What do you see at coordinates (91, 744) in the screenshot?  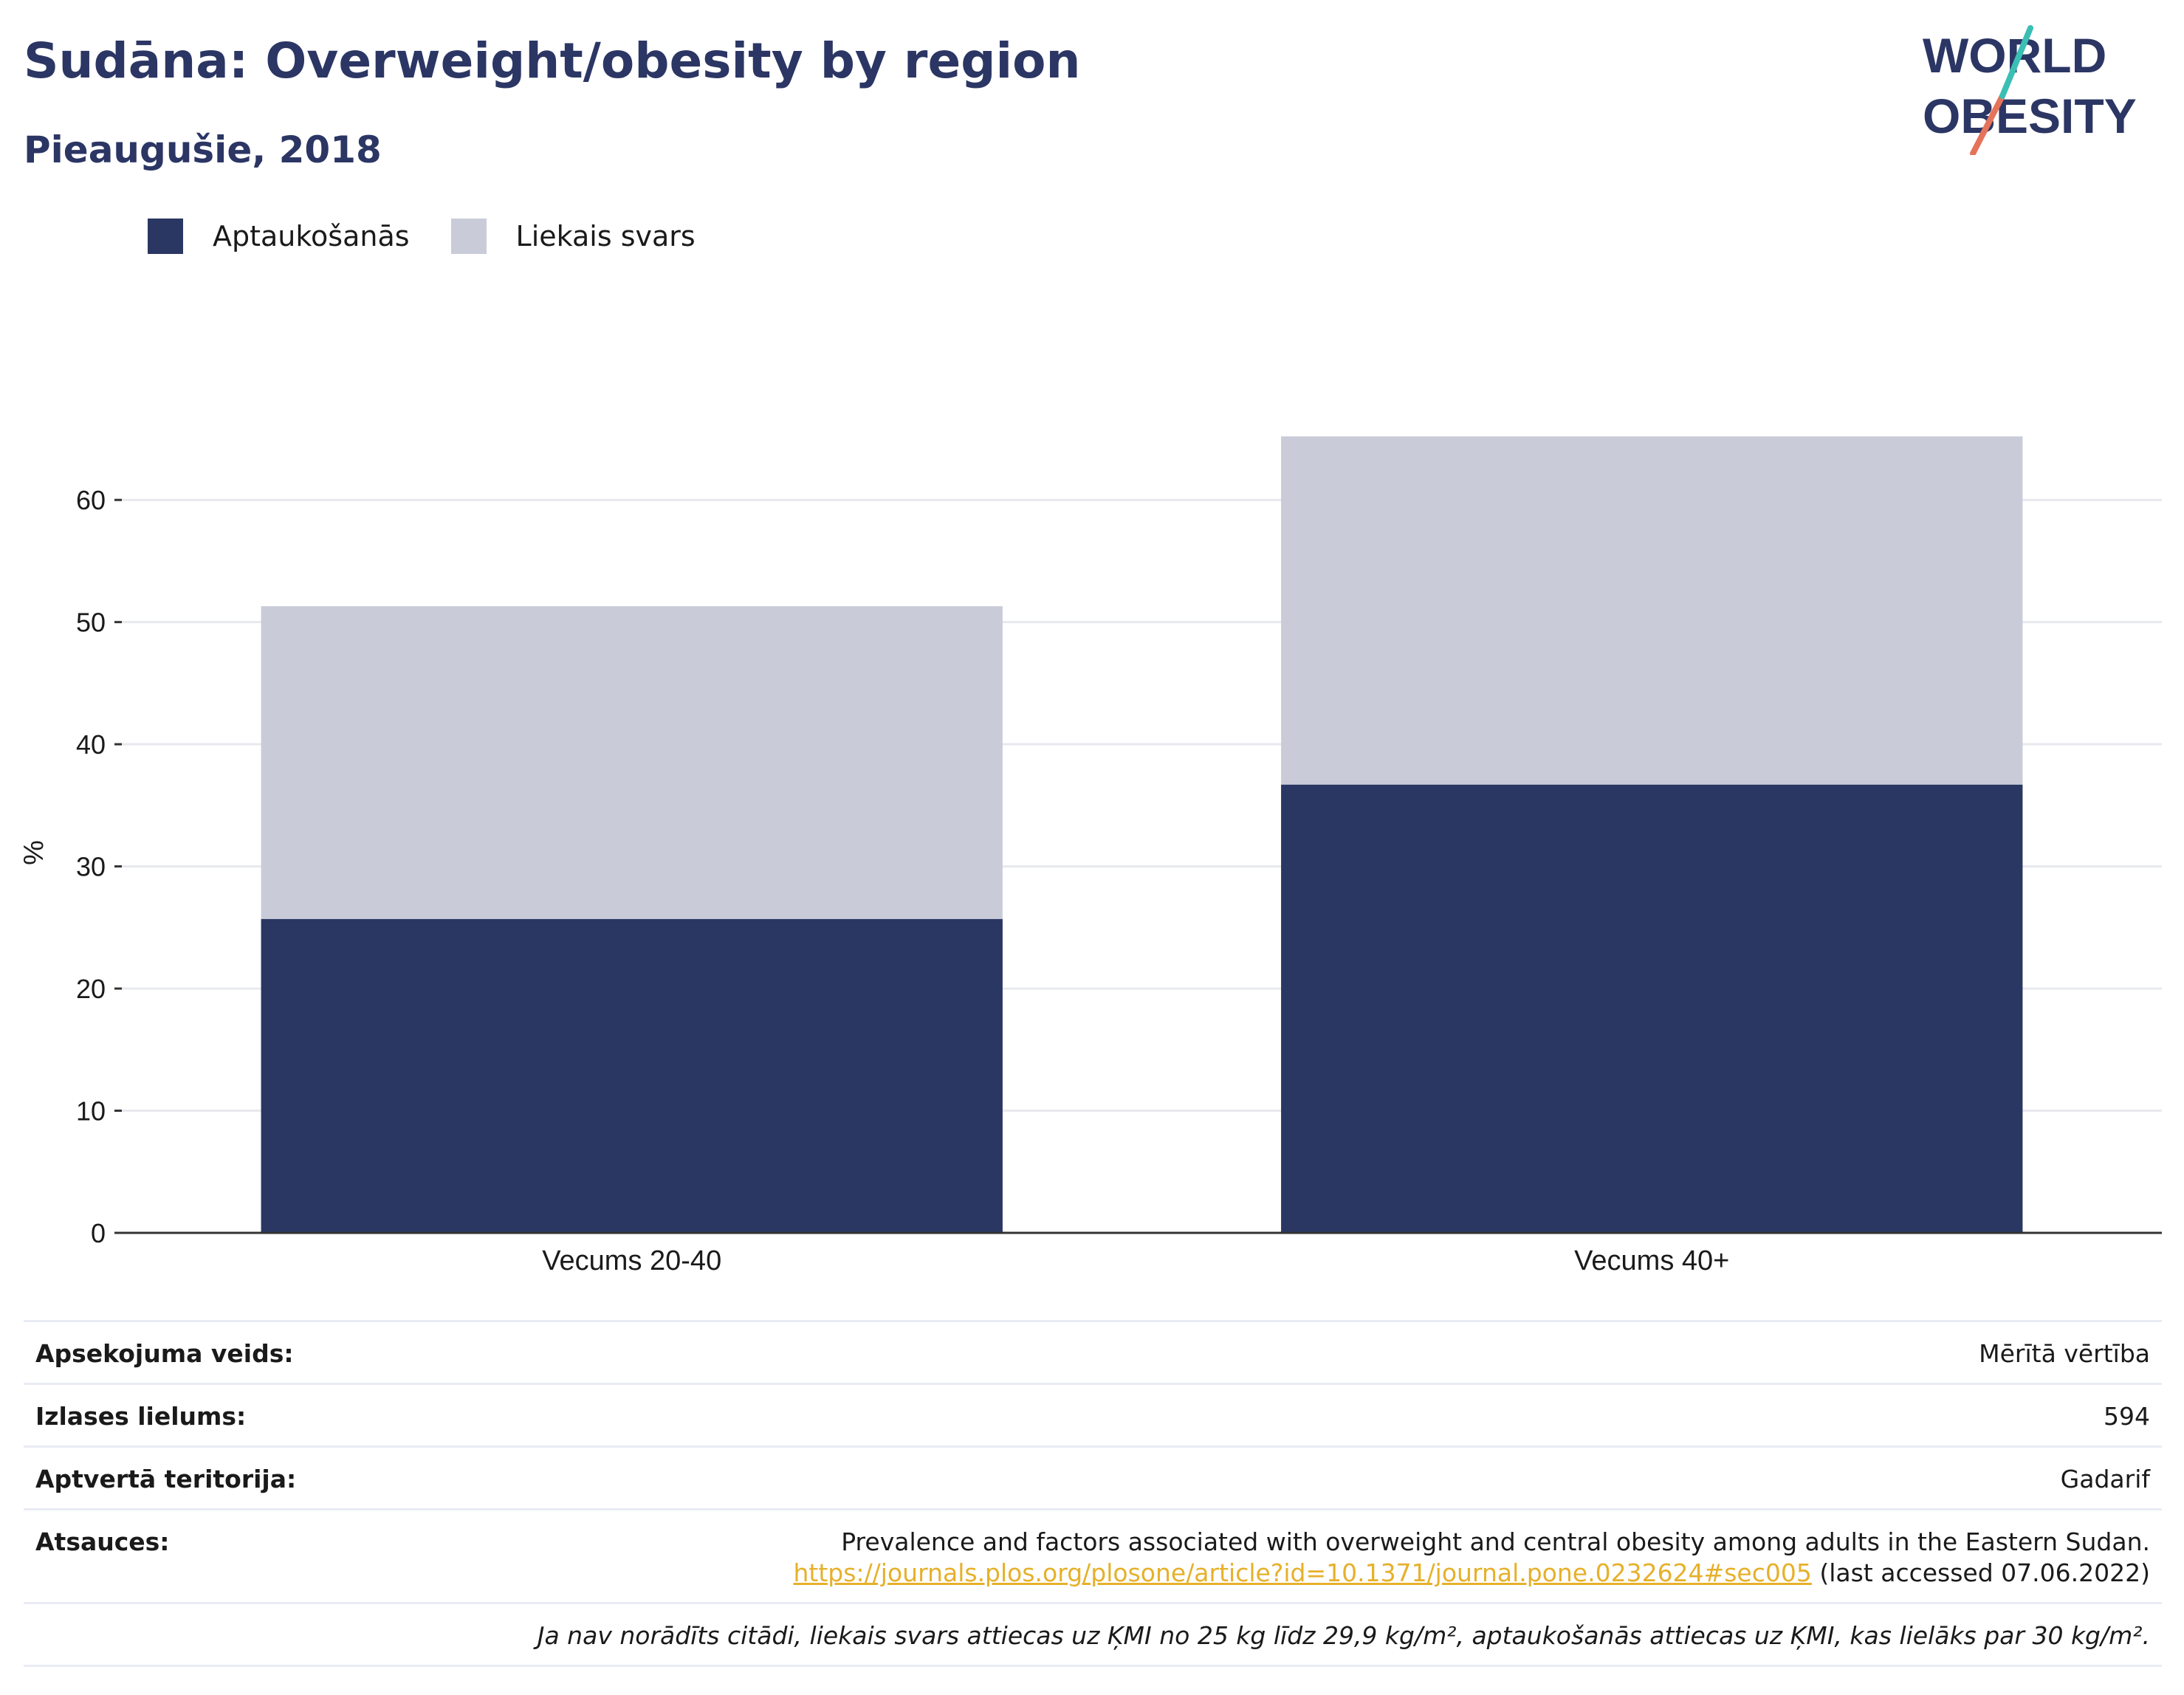 I see `y-tick-label: 40` at bounding box center [91, 744].